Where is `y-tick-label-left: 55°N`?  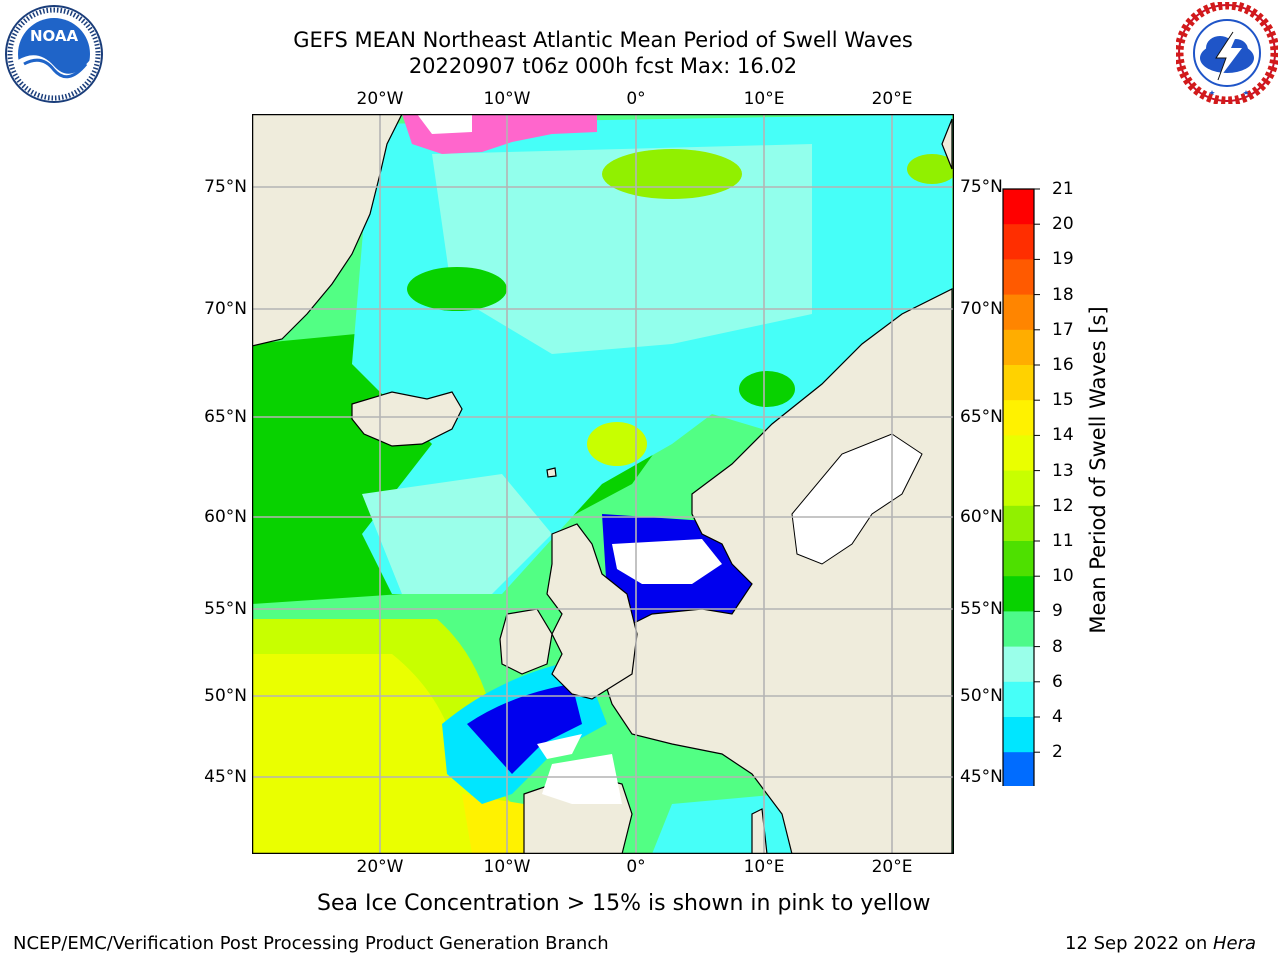
y-tick-label-left: 55°N is located at coordinates (225, 609).